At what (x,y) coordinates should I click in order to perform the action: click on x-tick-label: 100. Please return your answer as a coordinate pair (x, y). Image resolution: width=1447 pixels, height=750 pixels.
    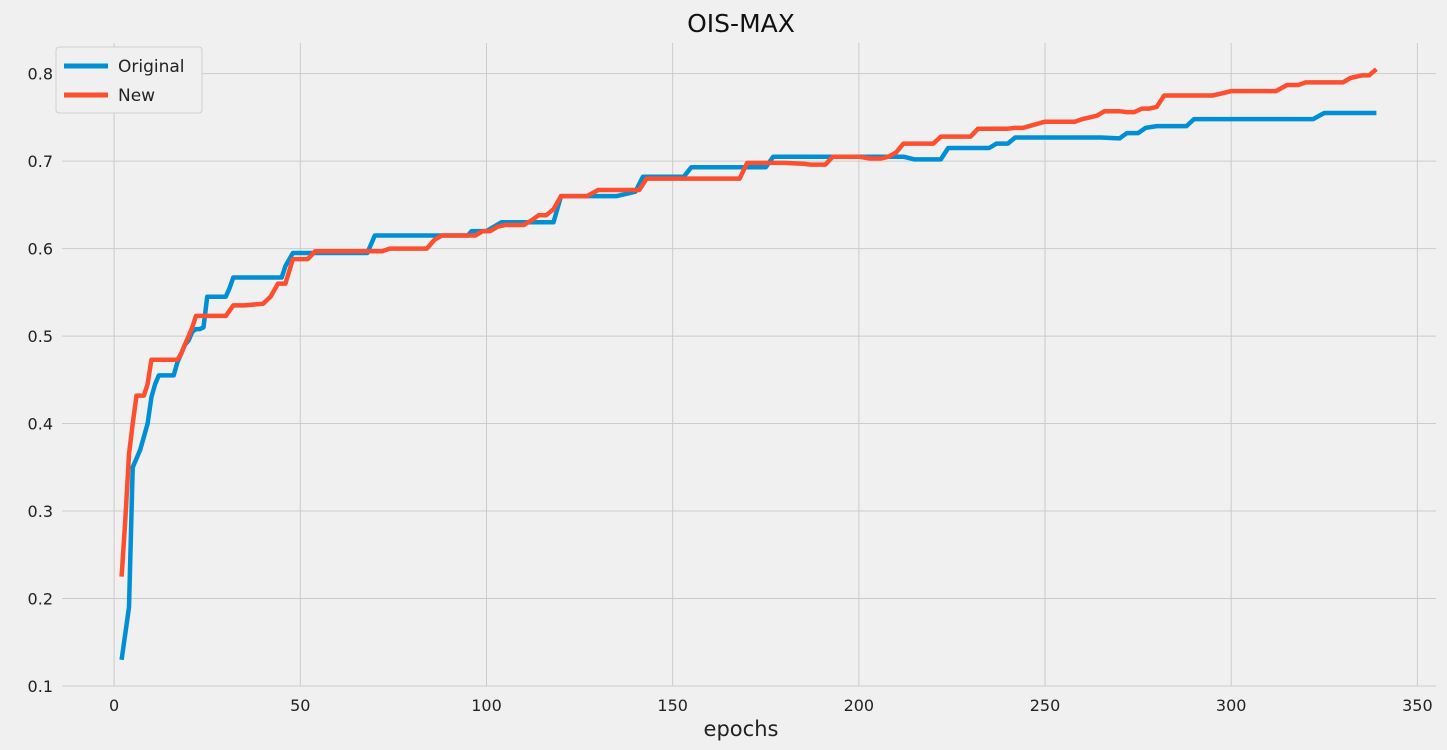
    Looking at the image, I should click on (486, 705).